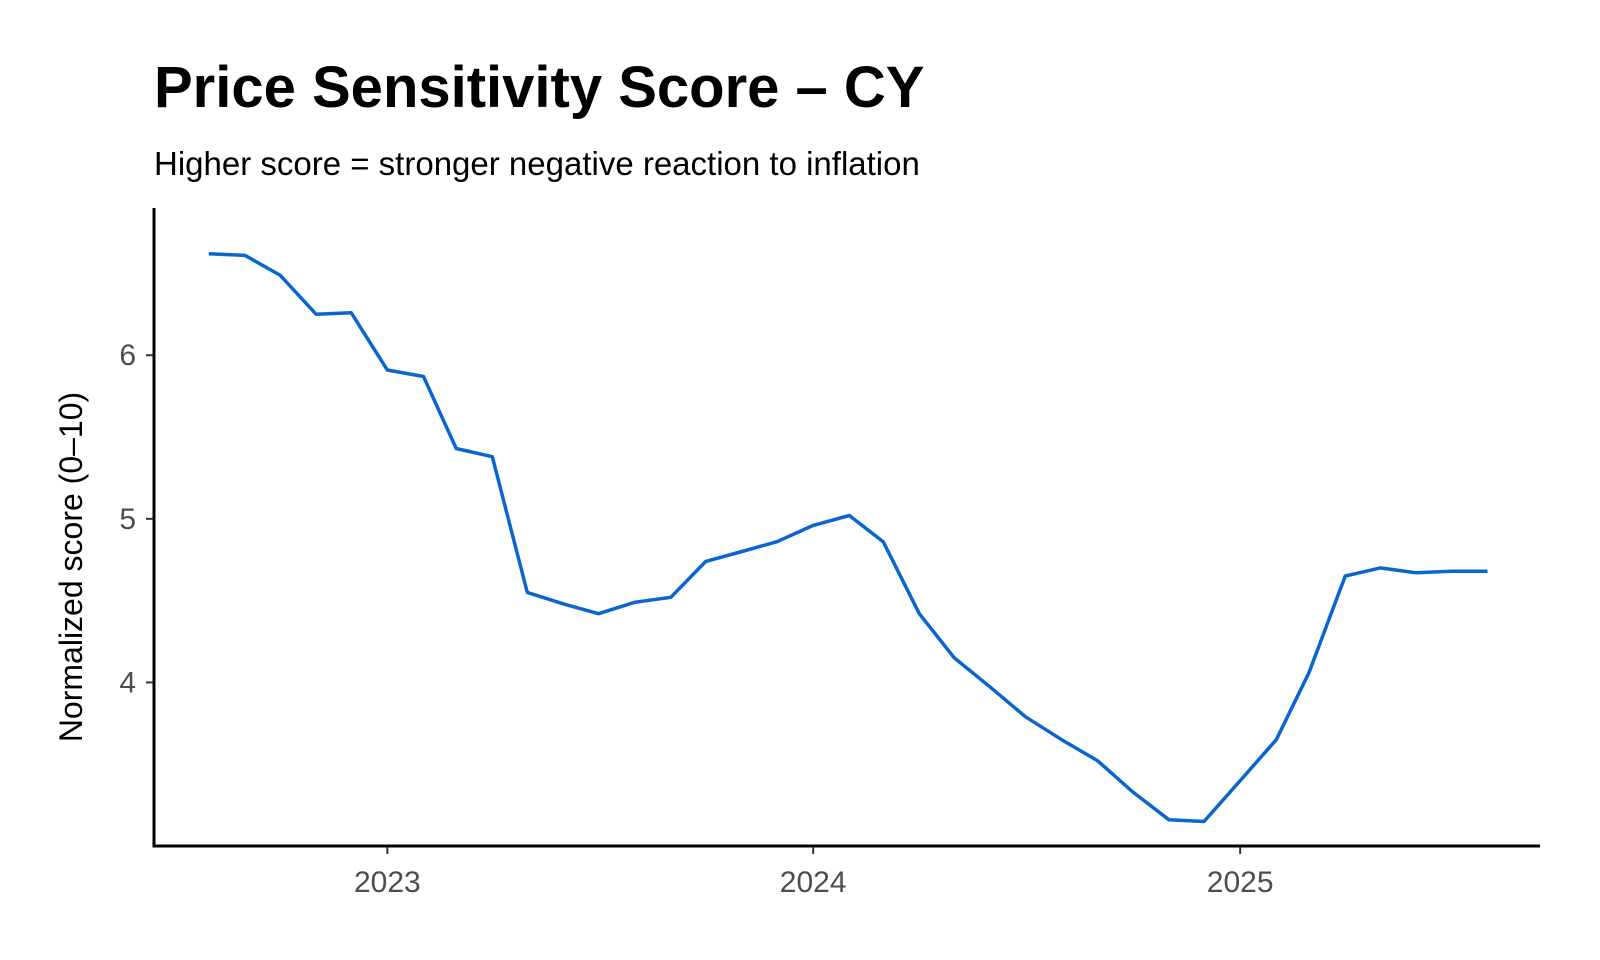  What do you see at coordinates (127, 682) in the screenshot?
I see `y-tick-label: 4` at bounding box center [127, 682].